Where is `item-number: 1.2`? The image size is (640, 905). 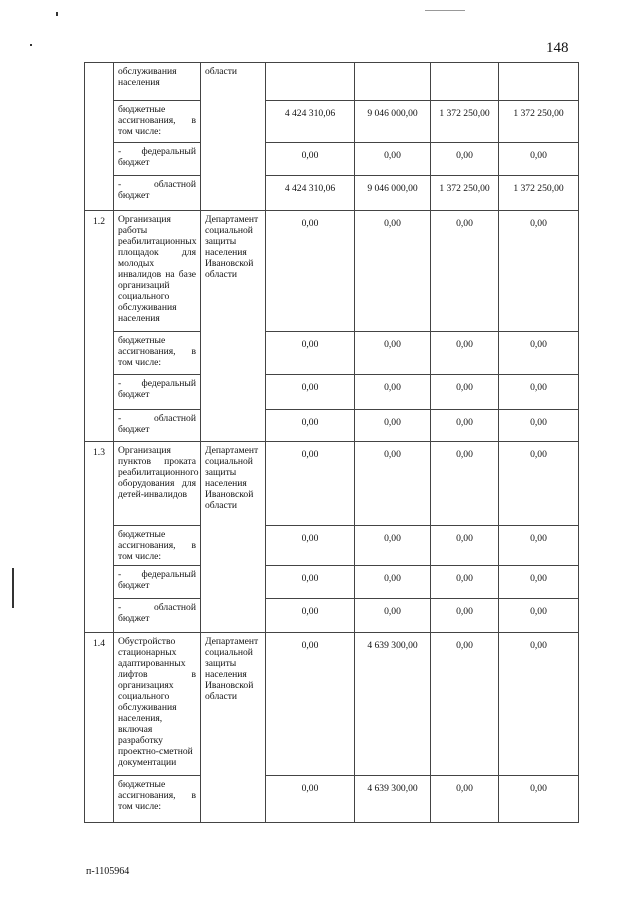 item-number: 1.2 is located at coordinates (99, 326).